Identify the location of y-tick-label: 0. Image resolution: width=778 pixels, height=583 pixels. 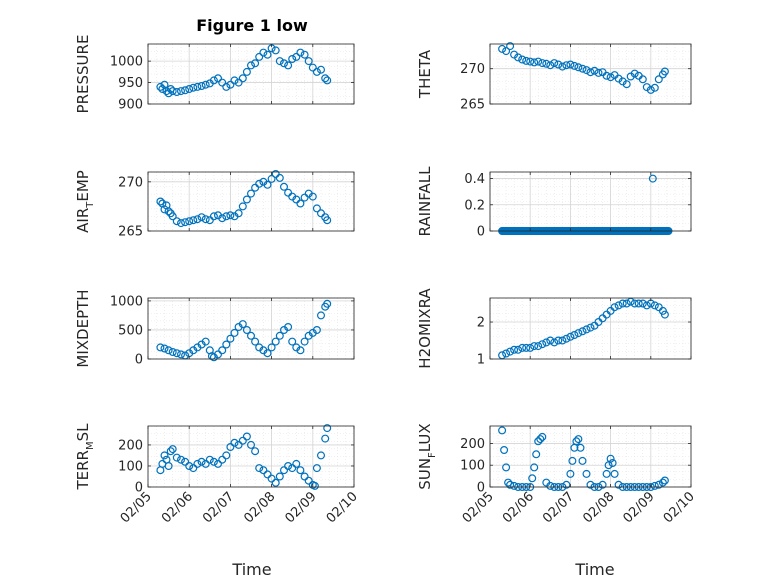
(139, 488).